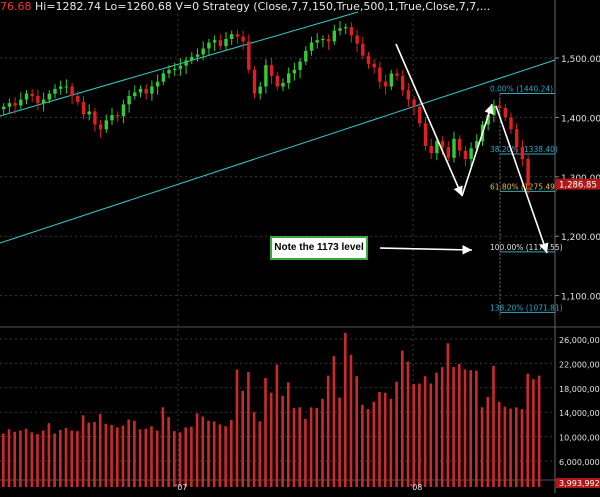 The image size is (600, 497). I want to click on last-price-fragment: 76.68, so click(16, 6).